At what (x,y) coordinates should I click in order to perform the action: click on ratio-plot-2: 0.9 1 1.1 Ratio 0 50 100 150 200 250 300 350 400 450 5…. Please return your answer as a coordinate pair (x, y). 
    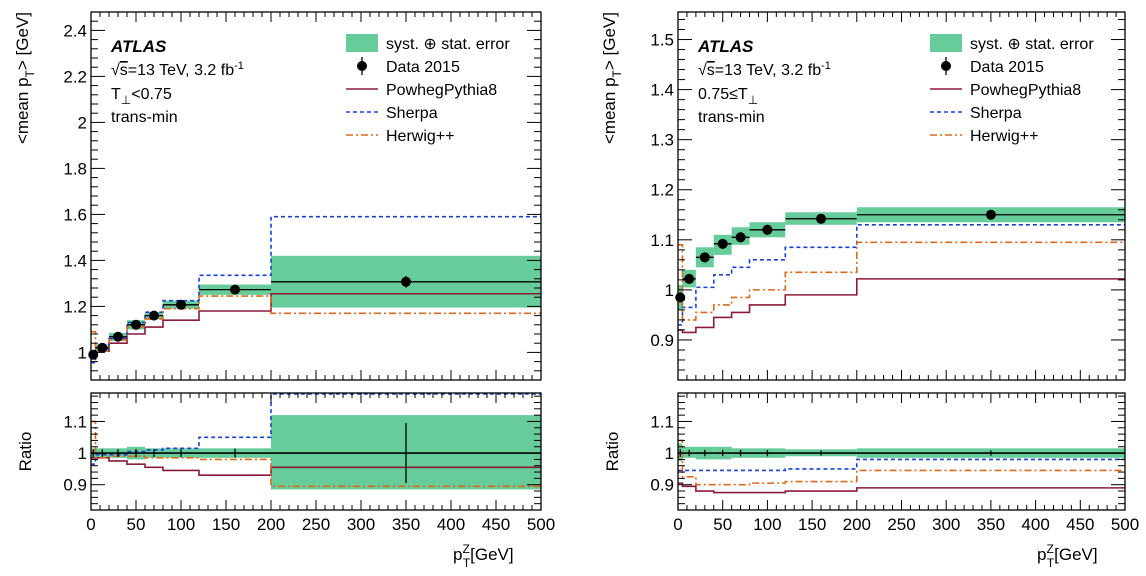
    Looking at the image, I should click on (871, 481).